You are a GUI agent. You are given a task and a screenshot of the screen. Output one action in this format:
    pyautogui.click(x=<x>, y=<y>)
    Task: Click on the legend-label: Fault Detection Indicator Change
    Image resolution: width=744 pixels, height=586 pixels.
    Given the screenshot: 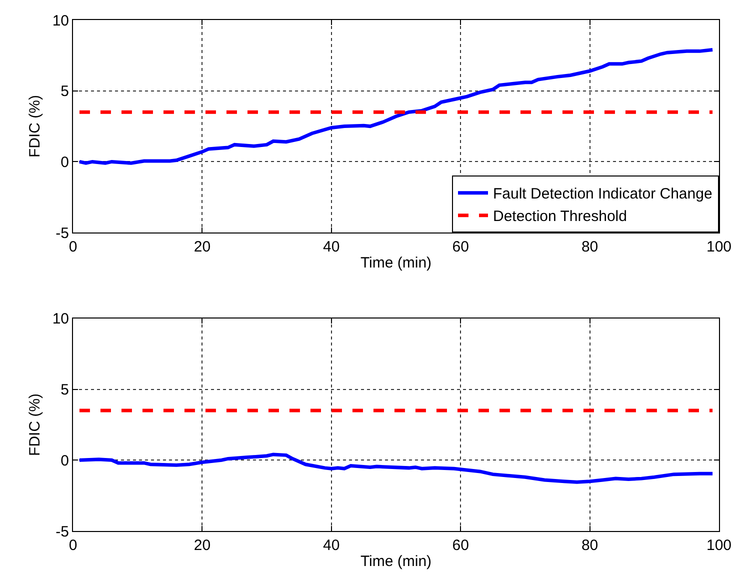 What is the action you would take?
    pyautogui.click(x=602, y=194)
    